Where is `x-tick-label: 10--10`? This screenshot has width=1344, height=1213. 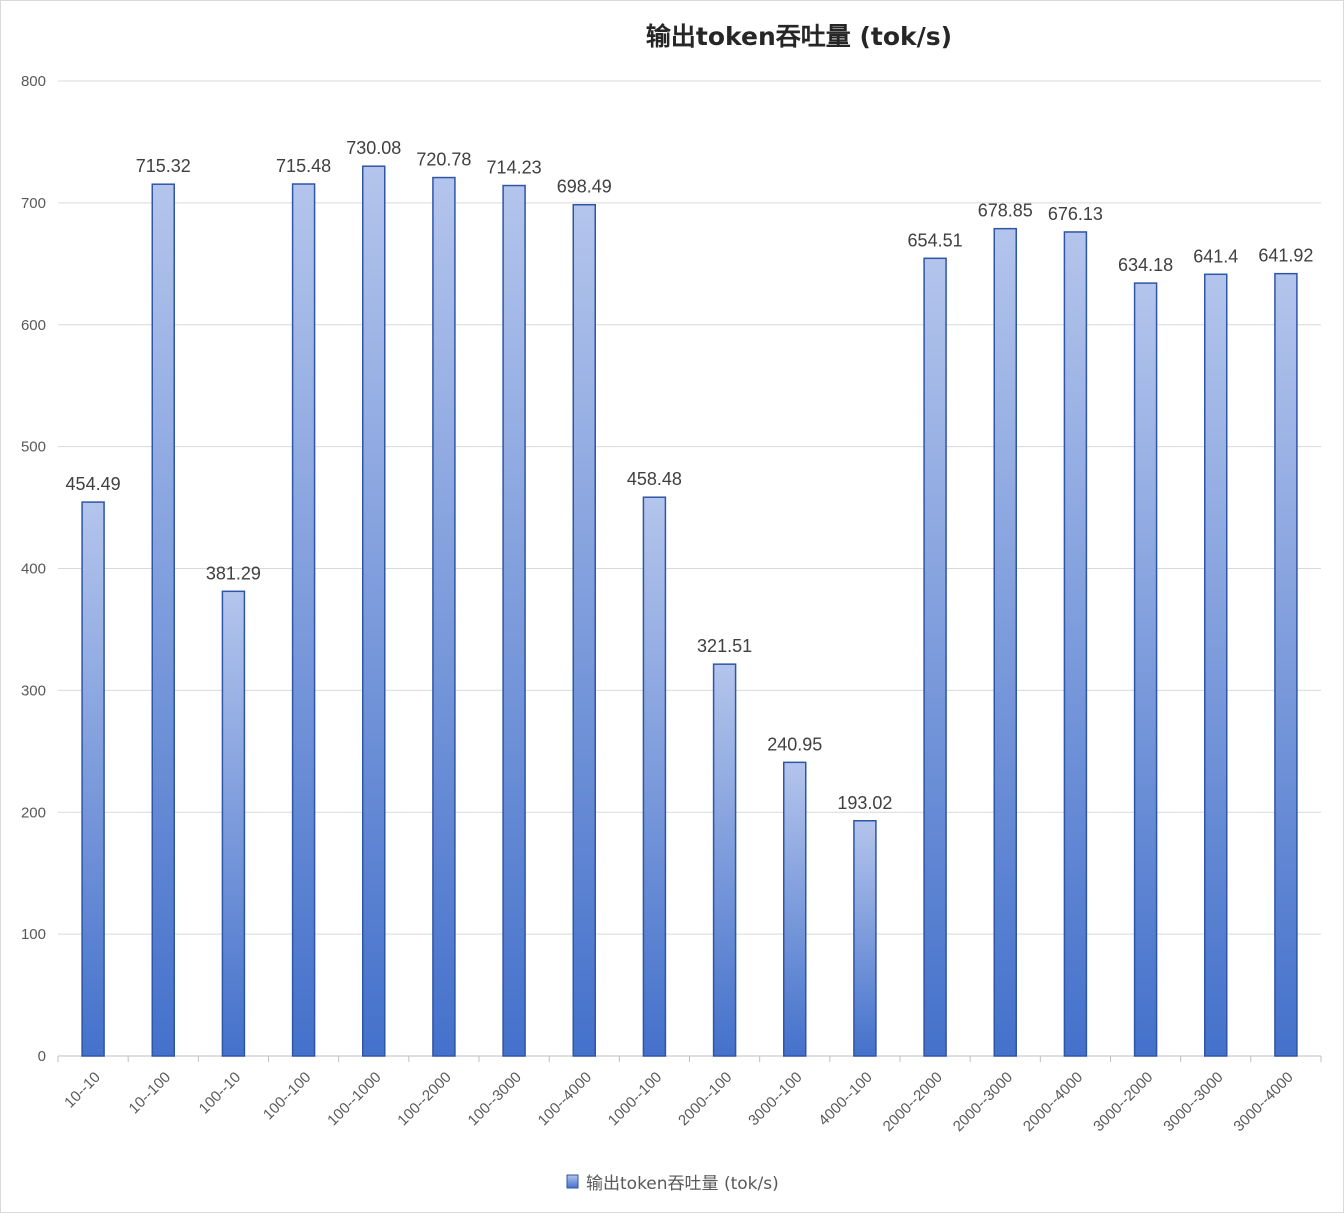 x-tick-label: 10--10 is located at coordinates (82, 1090).